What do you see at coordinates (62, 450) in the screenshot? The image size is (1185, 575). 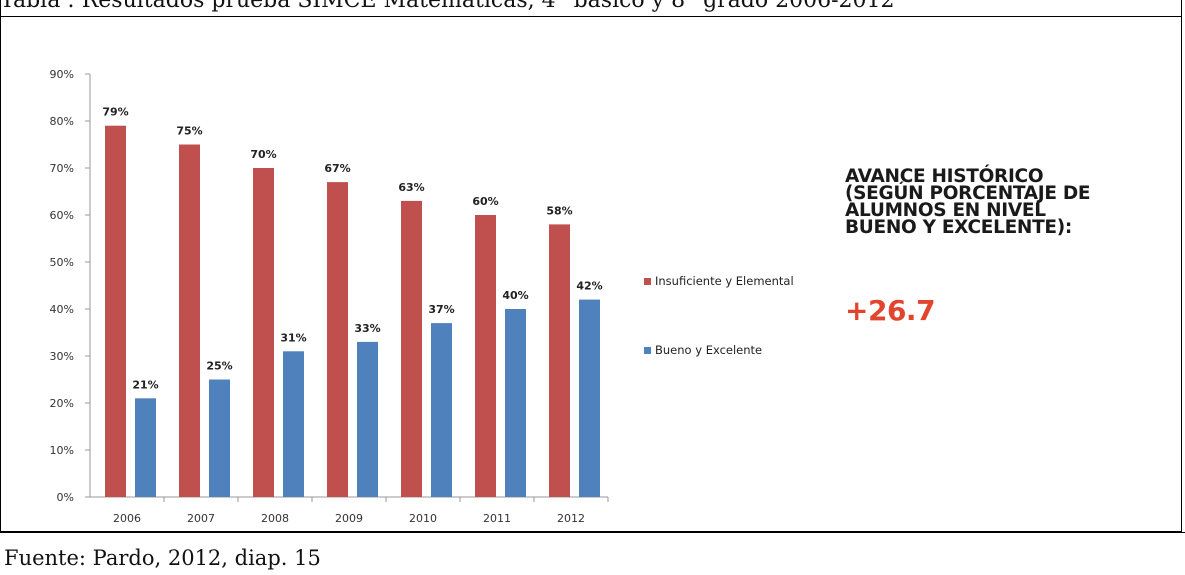 I see `y-tick-label: 10%` at bounding box center [62, 450].